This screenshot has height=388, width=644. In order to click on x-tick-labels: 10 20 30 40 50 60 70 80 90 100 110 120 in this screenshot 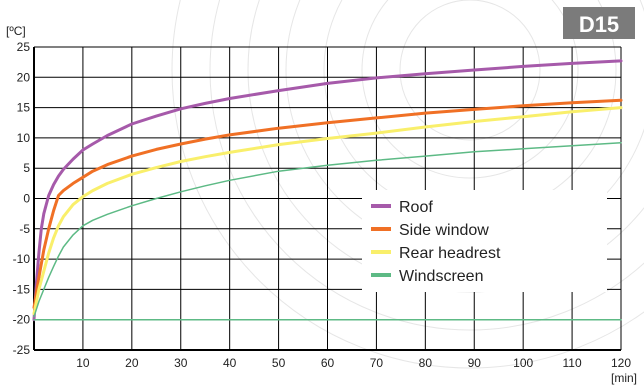, I will do `click(353, 363)`.